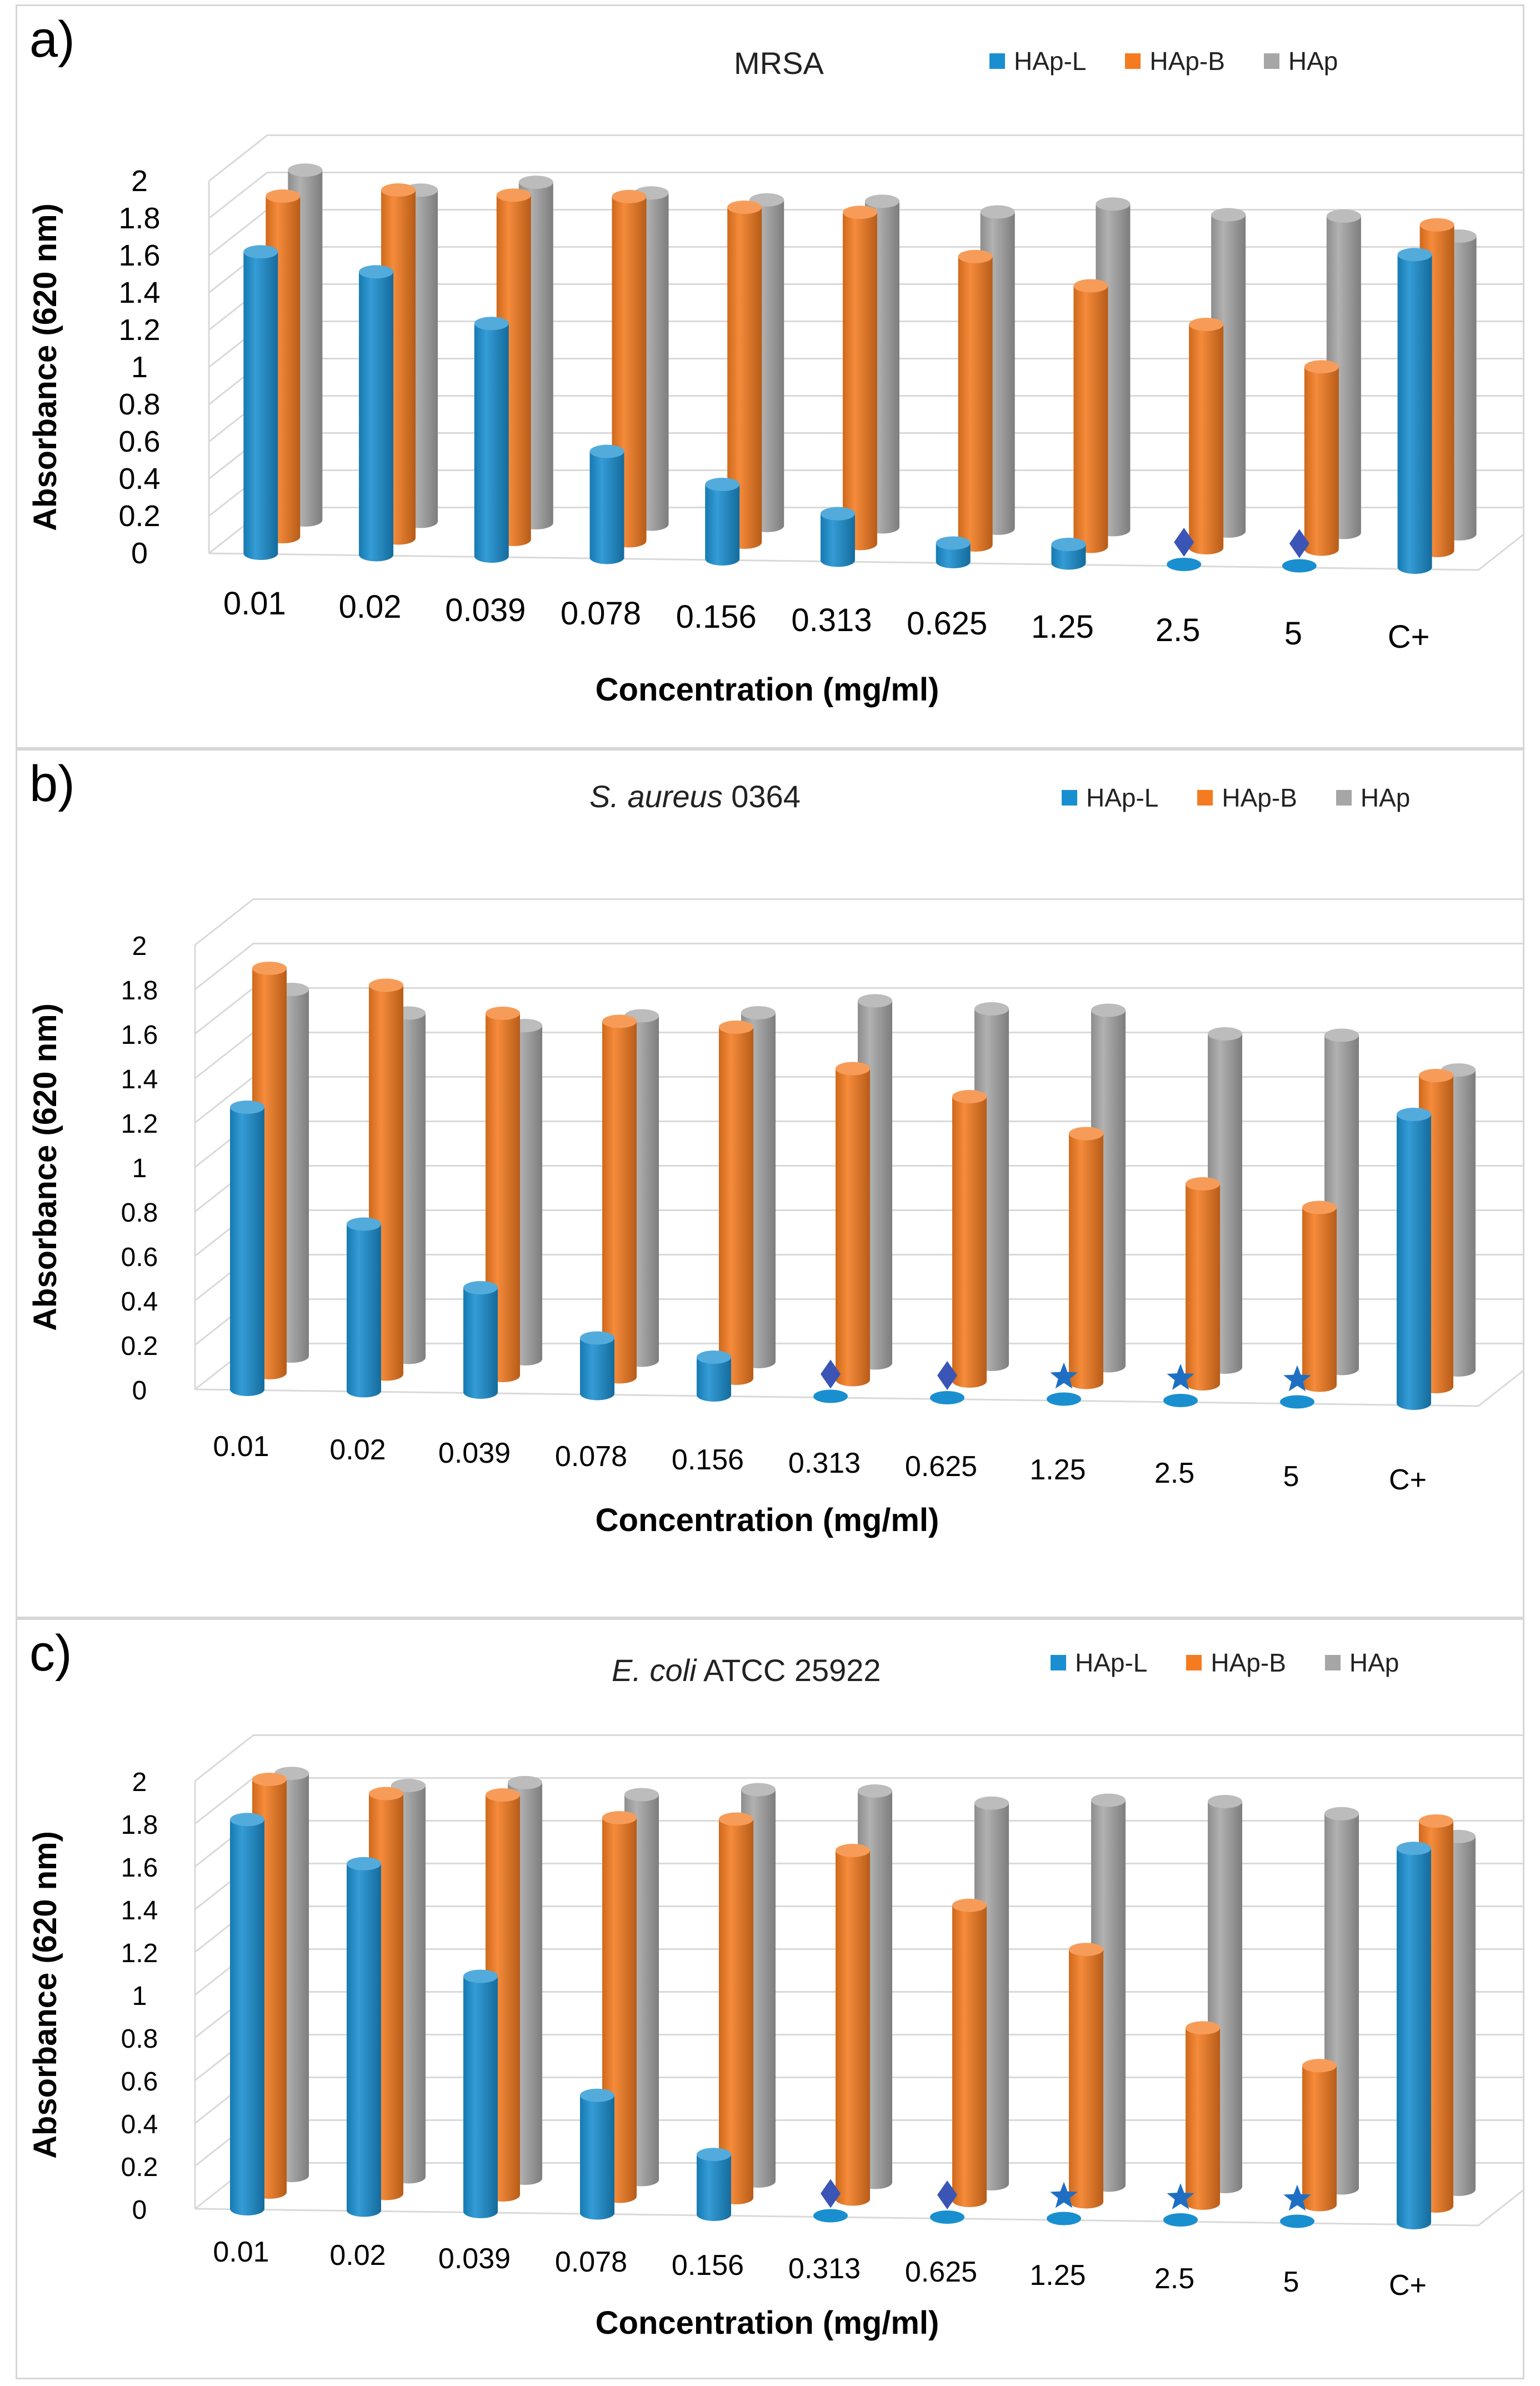 Image resolution: width=1540 pixels, height=2386 pixels. Describe the element at coordinates (1050, 61) in the screenshot. I see `legend-label: HAp-L` at that location.